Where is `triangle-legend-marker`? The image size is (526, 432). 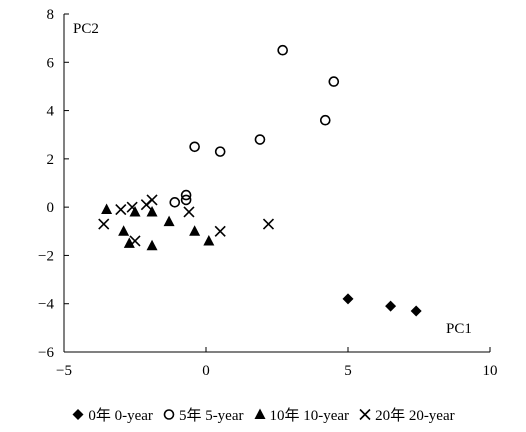 triangle-legend-marker is located at coordinates (259, 413).